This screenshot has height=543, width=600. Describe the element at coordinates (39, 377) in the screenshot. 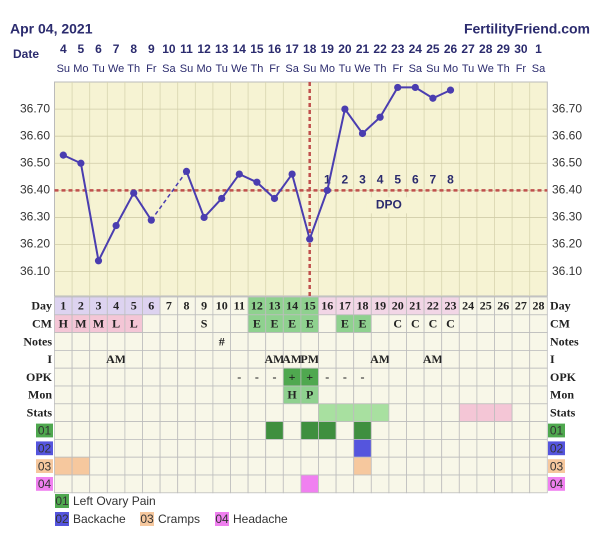

I see `row-label: OPK` at that location.